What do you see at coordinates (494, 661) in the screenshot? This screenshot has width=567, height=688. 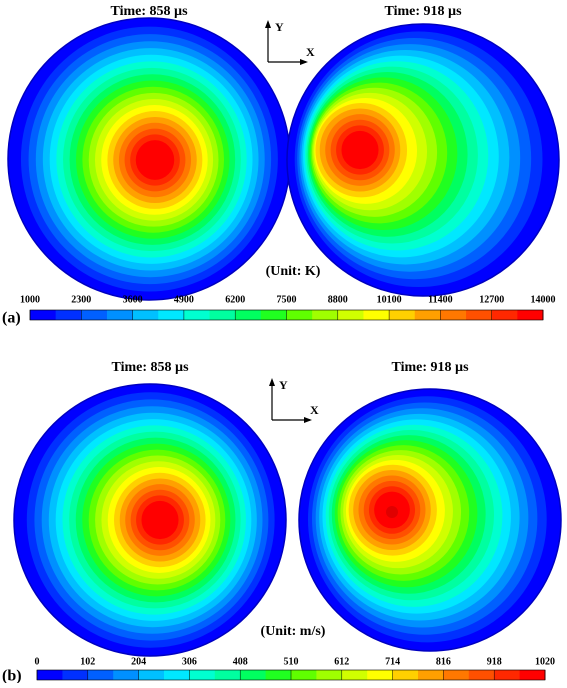 I see `colorbar-tick-label: 918` at bounding box center [494, 661].